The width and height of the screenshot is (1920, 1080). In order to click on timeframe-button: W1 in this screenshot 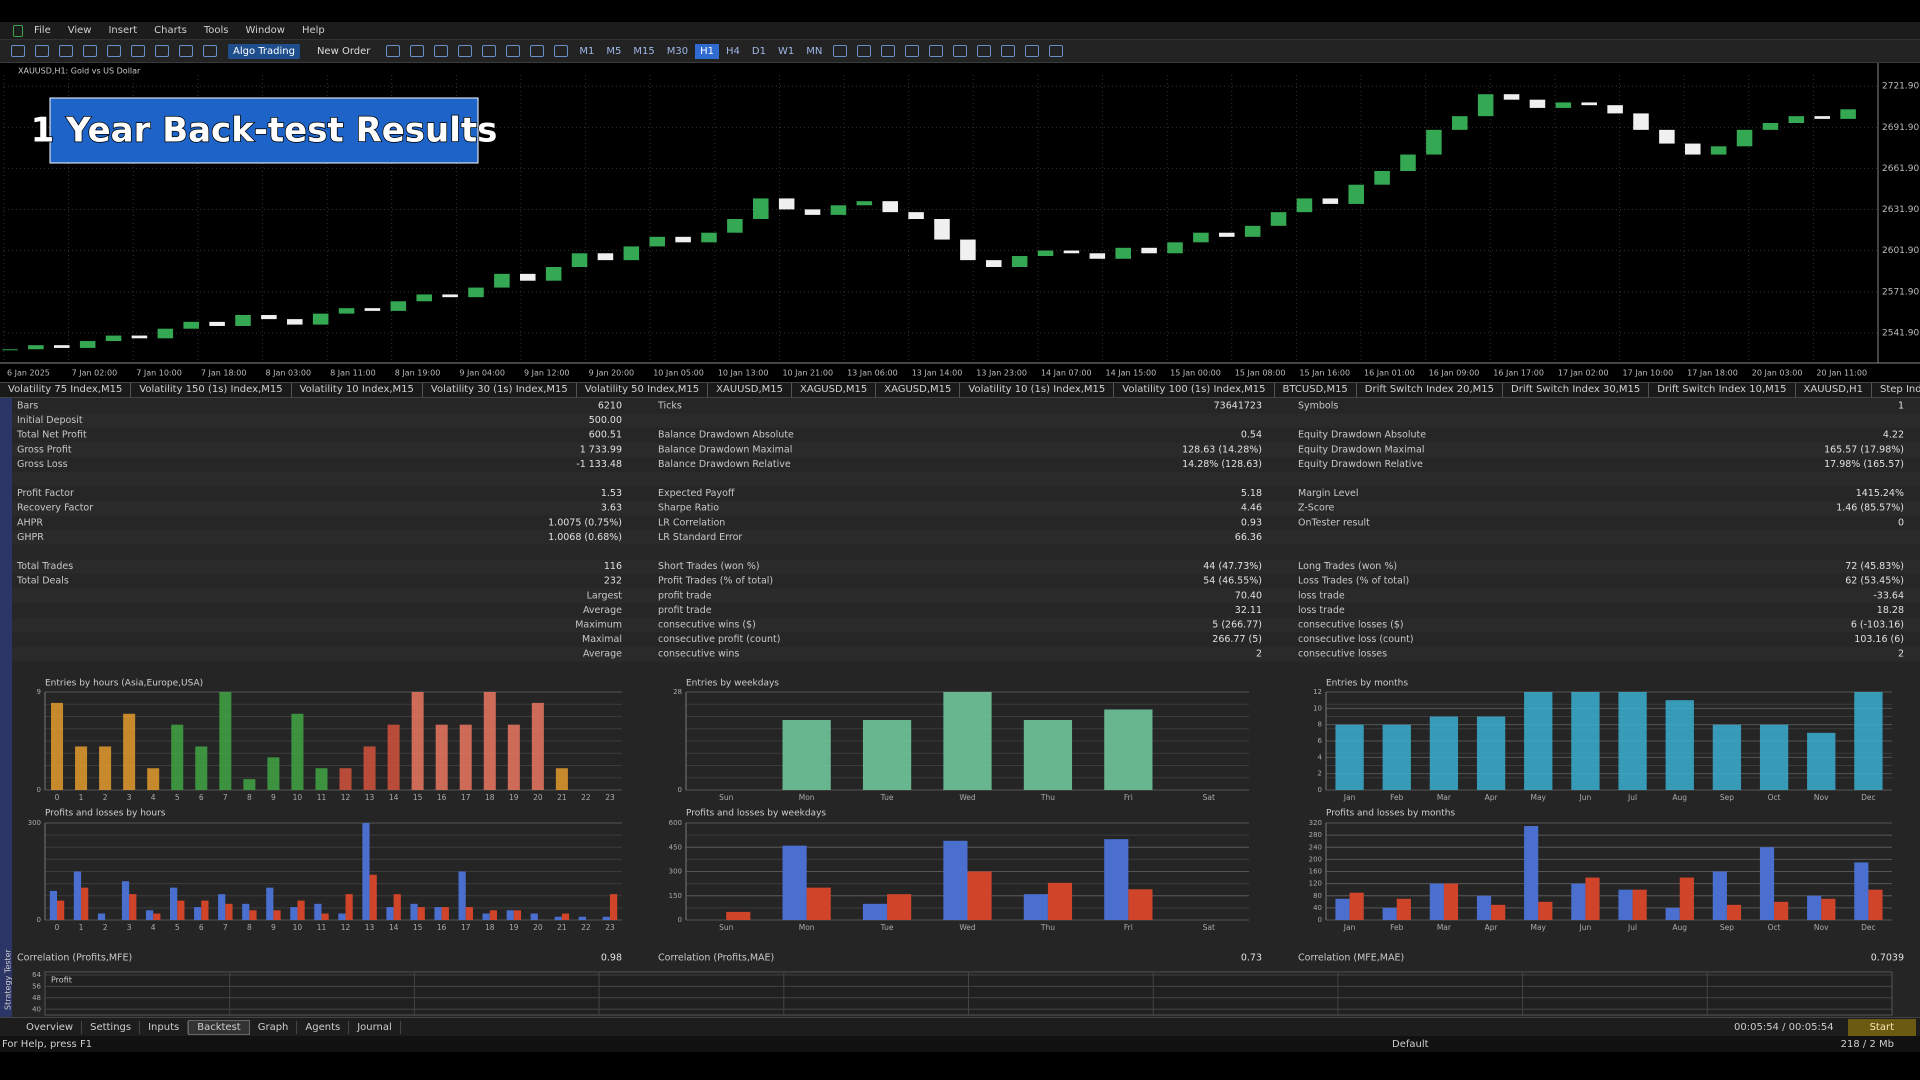, I will do `click(786, 51)`.